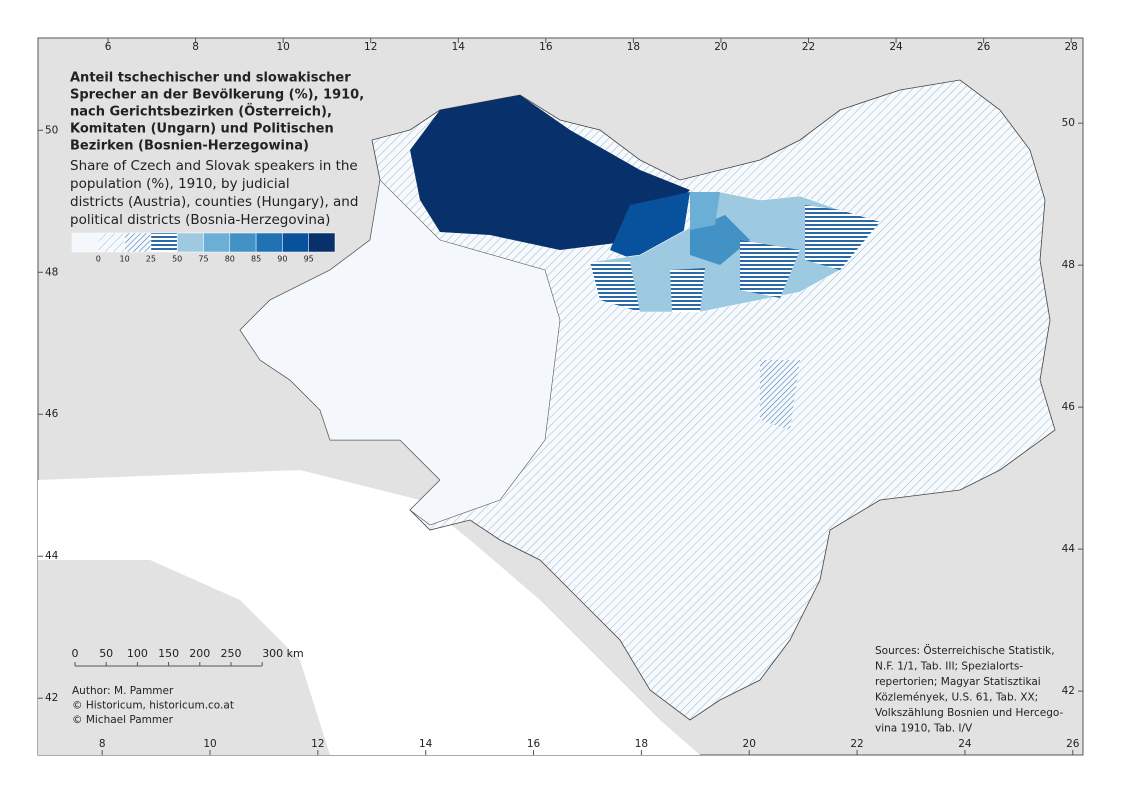 This screenshot has height=793, width=1122. What do you see at coordinates (201, 112) in the screenshot?
I see `title-de: nach Gerichtsbezirken (Österreich),` at bounding box center [201, 112].